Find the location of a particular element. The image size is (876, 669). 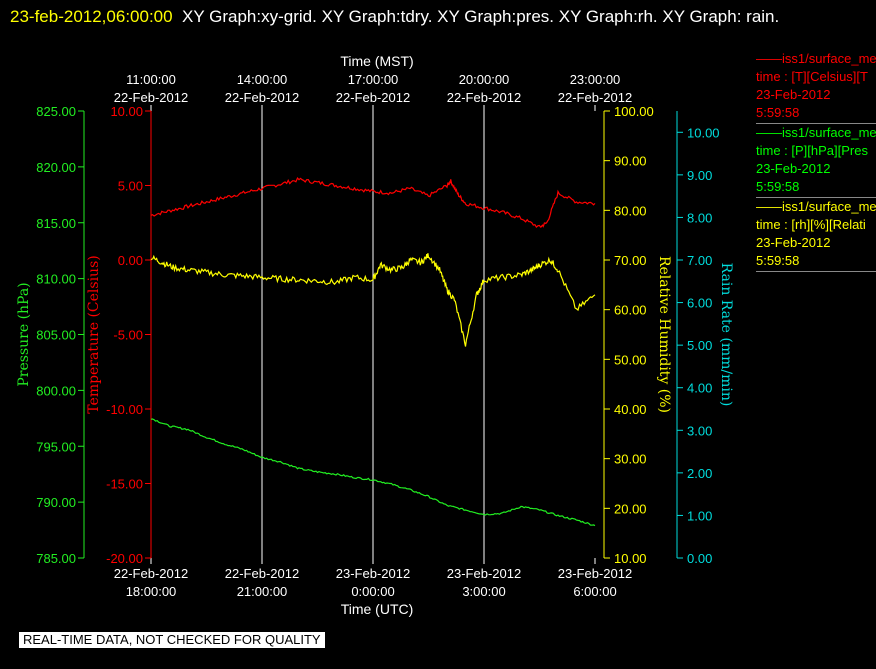

rain-tick-label: 2.00 is located at coordinates (699, 473).